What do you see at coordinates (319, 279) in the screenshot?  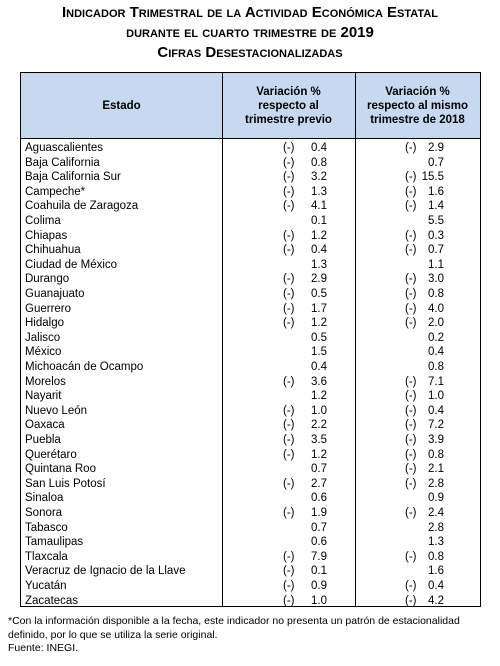 I see `value: 2.9` at bounding box center [319, 279].